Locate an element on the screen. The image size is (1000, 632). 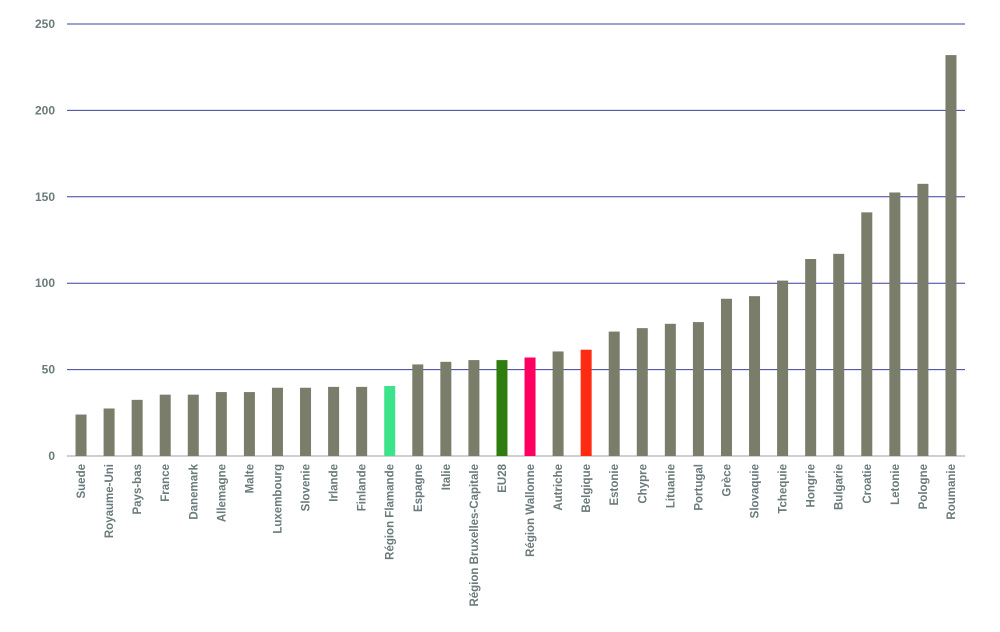
x-category-label: Letonie is located at coordinates (896, 484).